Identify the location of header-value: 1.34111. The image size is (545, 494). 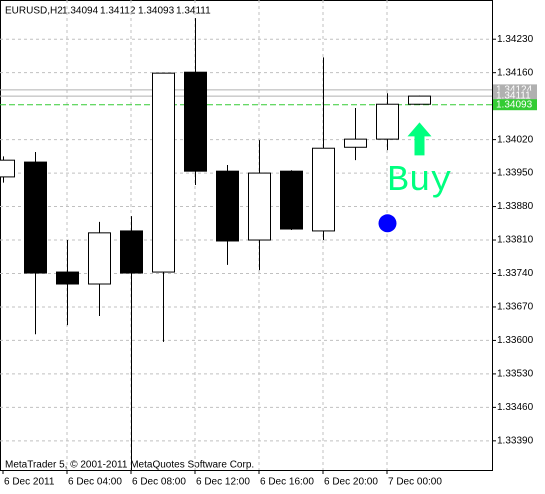
(193, 11).